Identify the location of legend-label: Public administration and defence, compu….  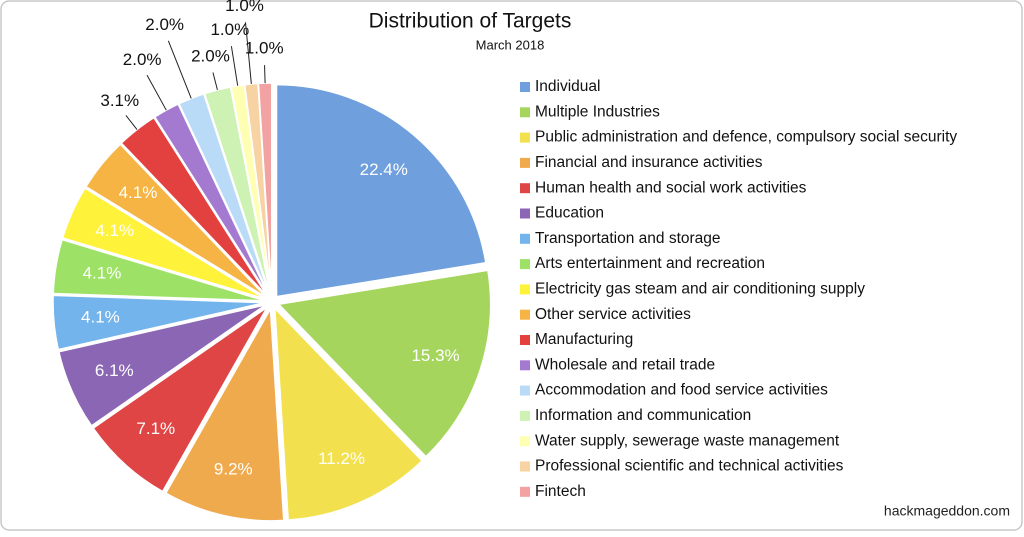
(746, 137).